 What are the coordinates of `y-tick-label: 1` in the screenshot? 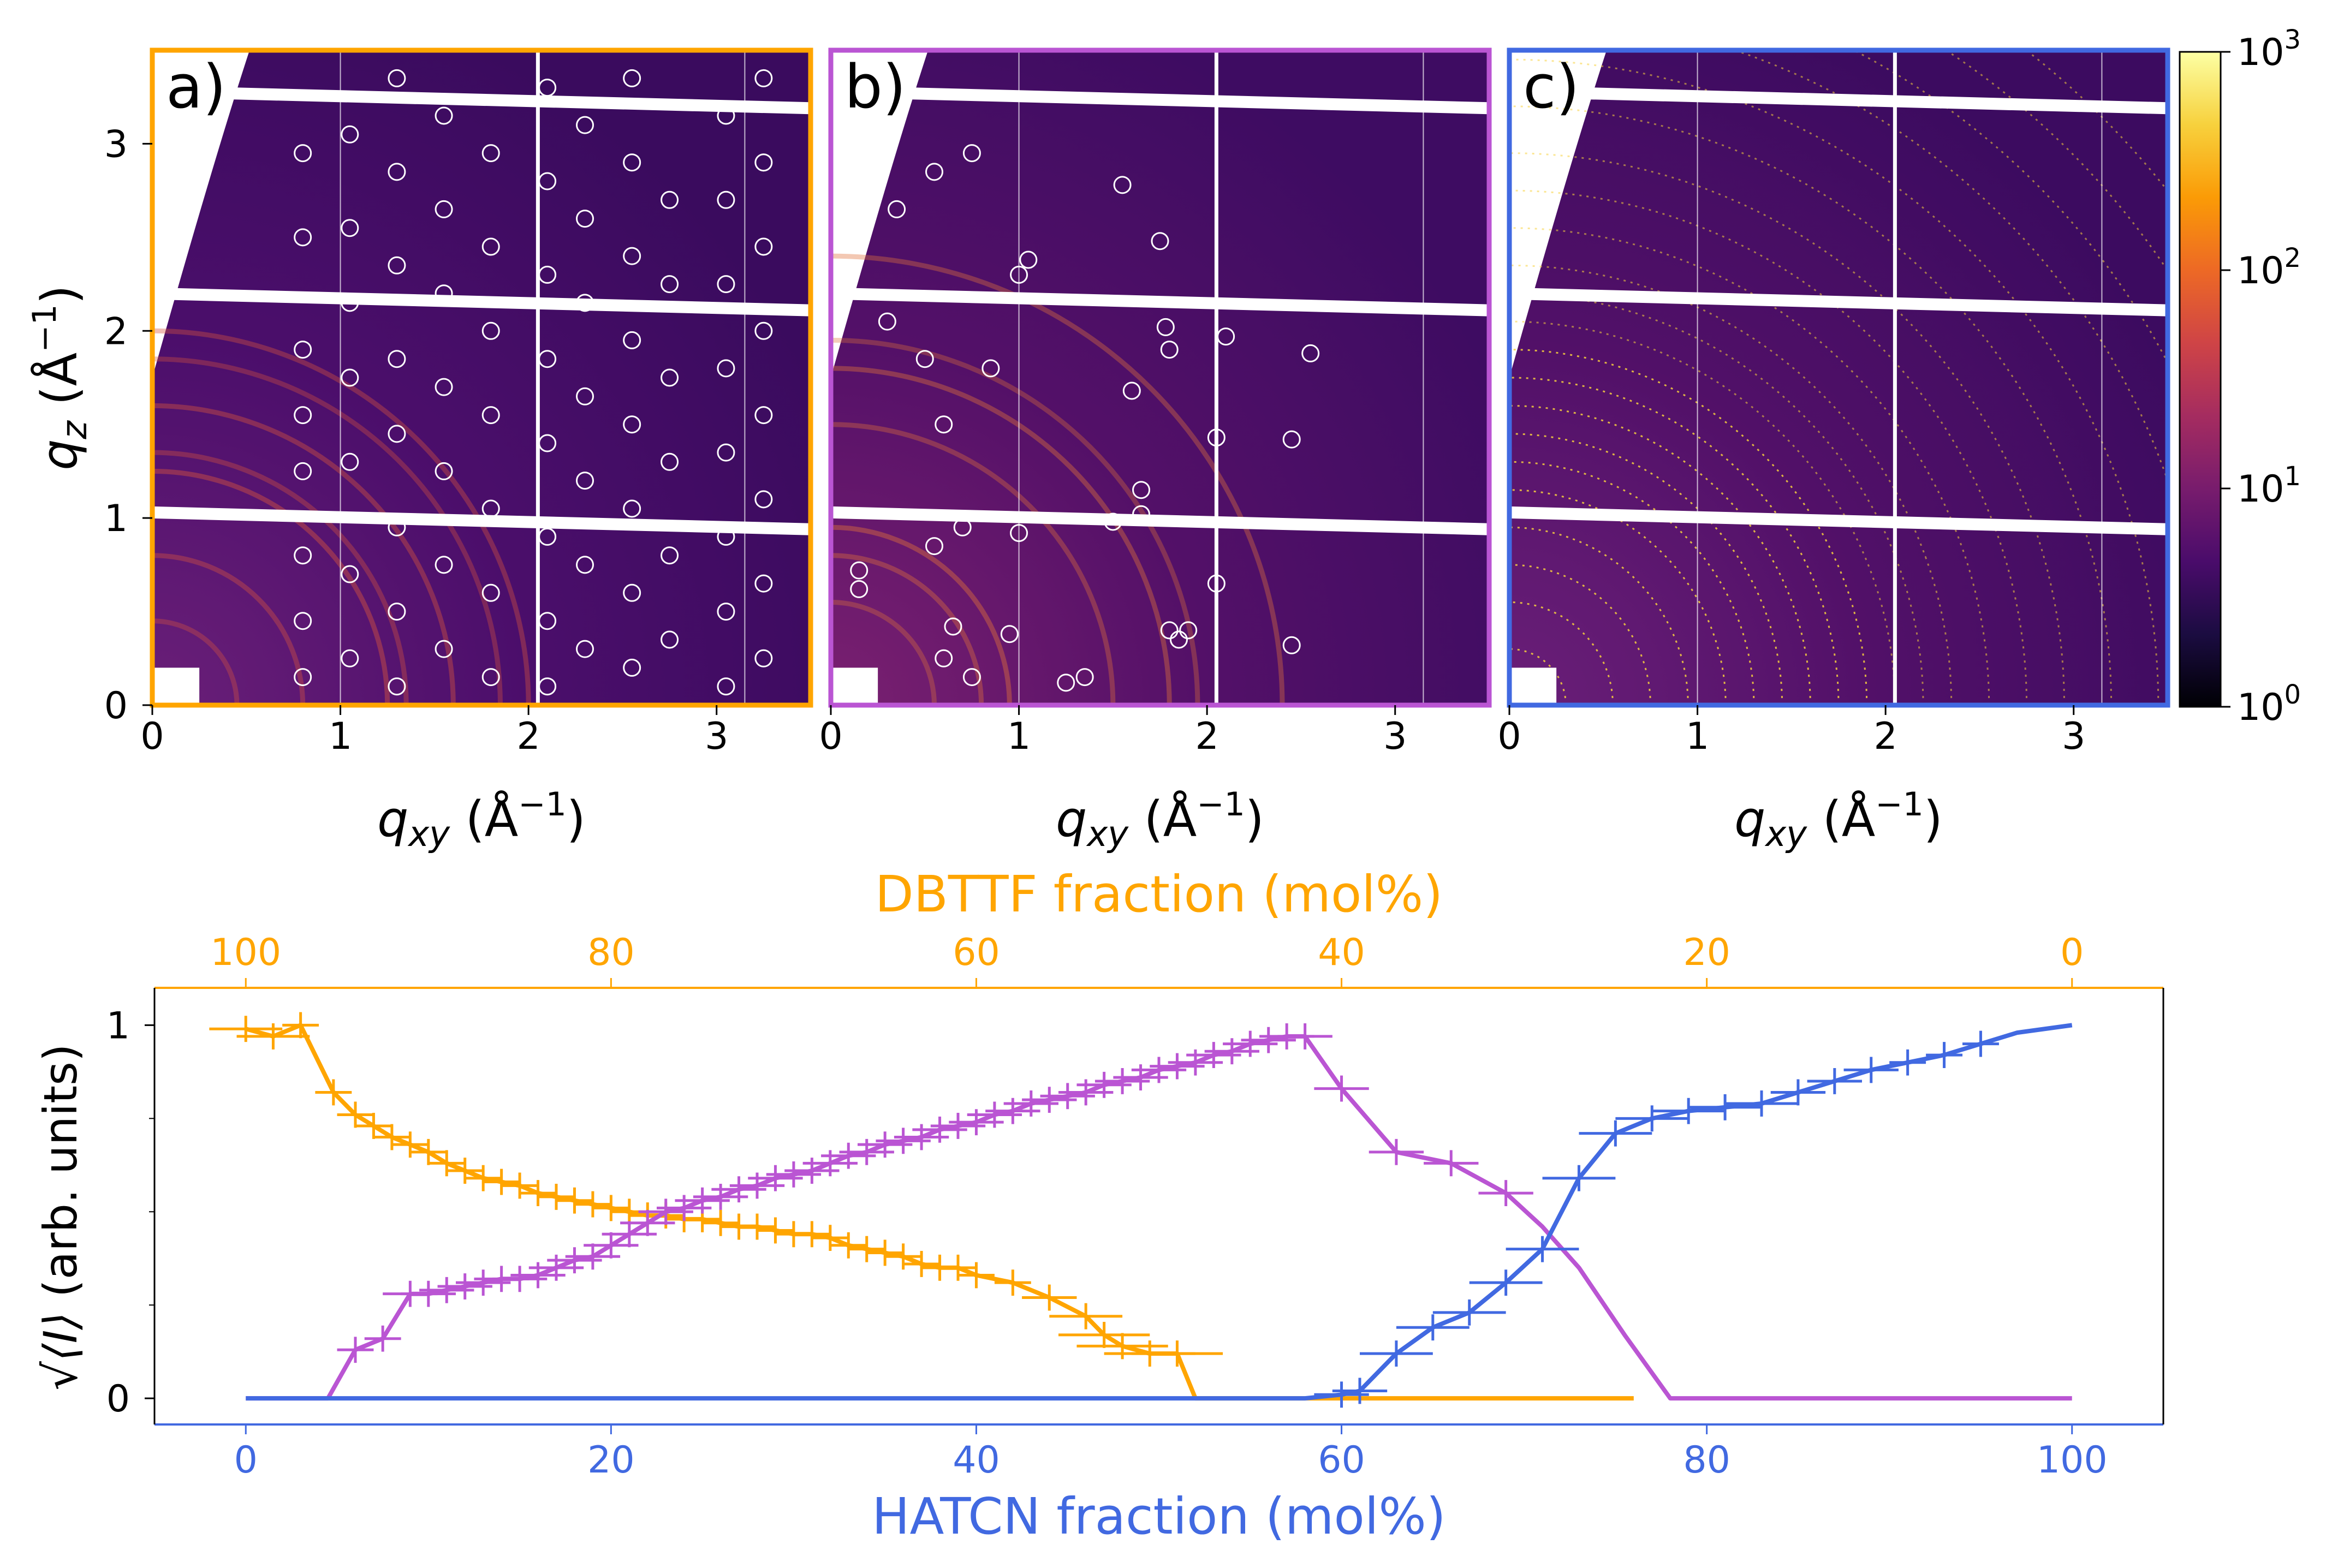 It's located at (118, 1025).